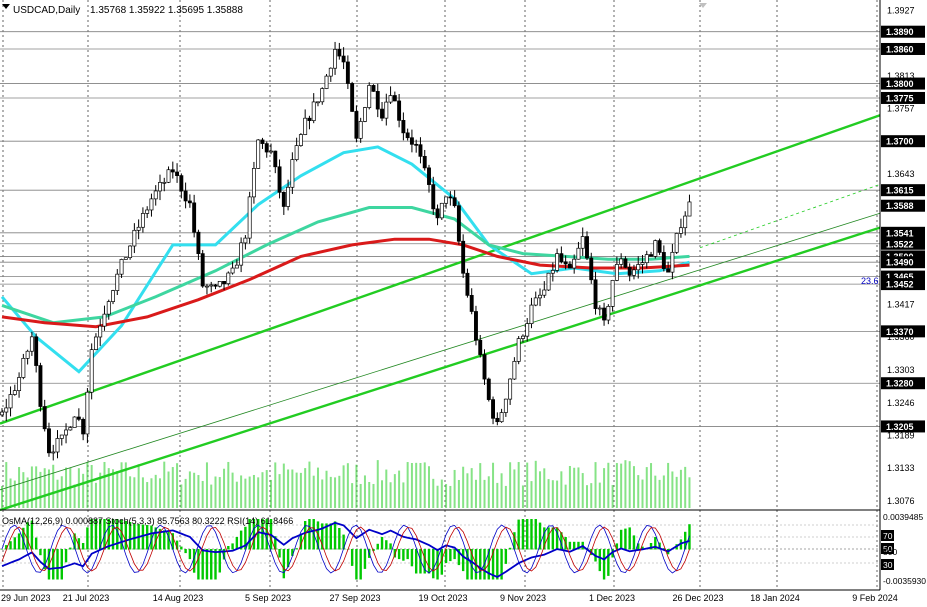 The image size is (927, 607). What do you see at coordinates (903, 205) in the screenshot?
I see `current-price-box` at bounding box center [903, 205].